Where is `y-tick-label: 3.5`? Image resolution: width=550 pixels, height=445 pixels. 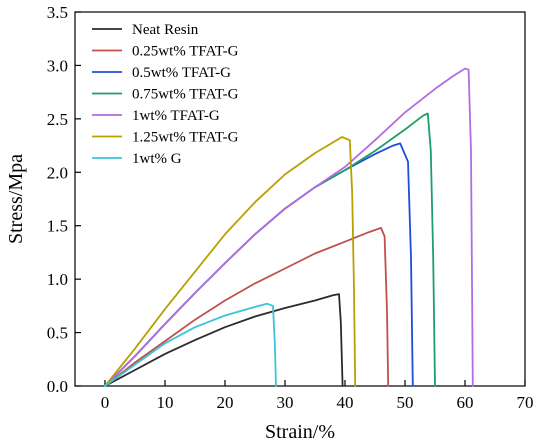 y-tick-label: 3.5 is located at coordinates (57, 12).